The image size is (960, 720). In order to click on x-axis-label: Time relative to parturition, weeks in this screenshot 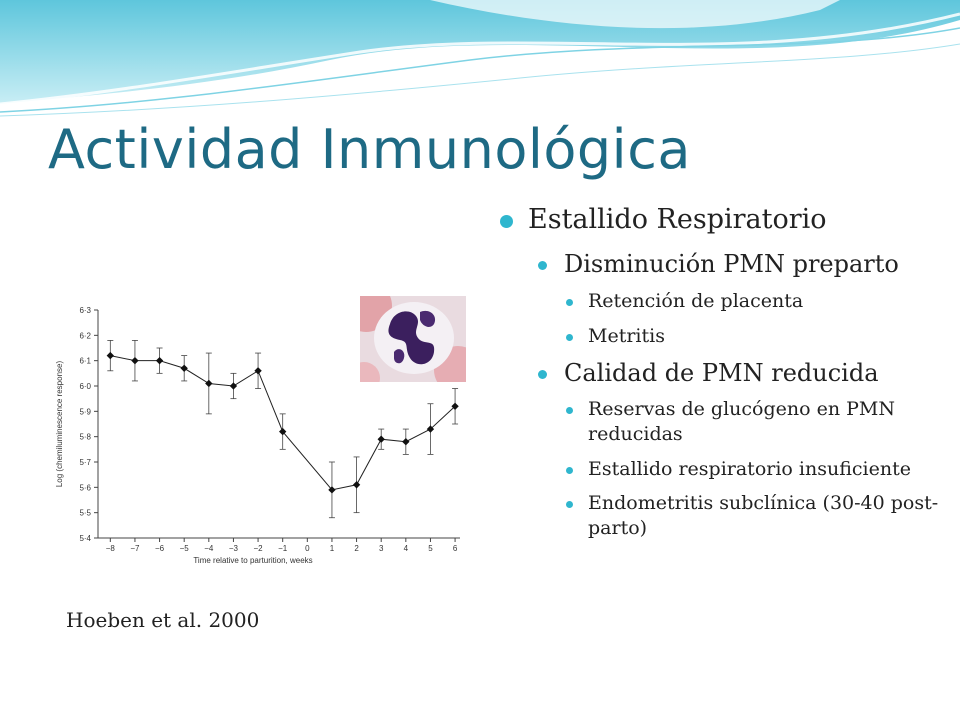, I will do `click(252, 560)`.